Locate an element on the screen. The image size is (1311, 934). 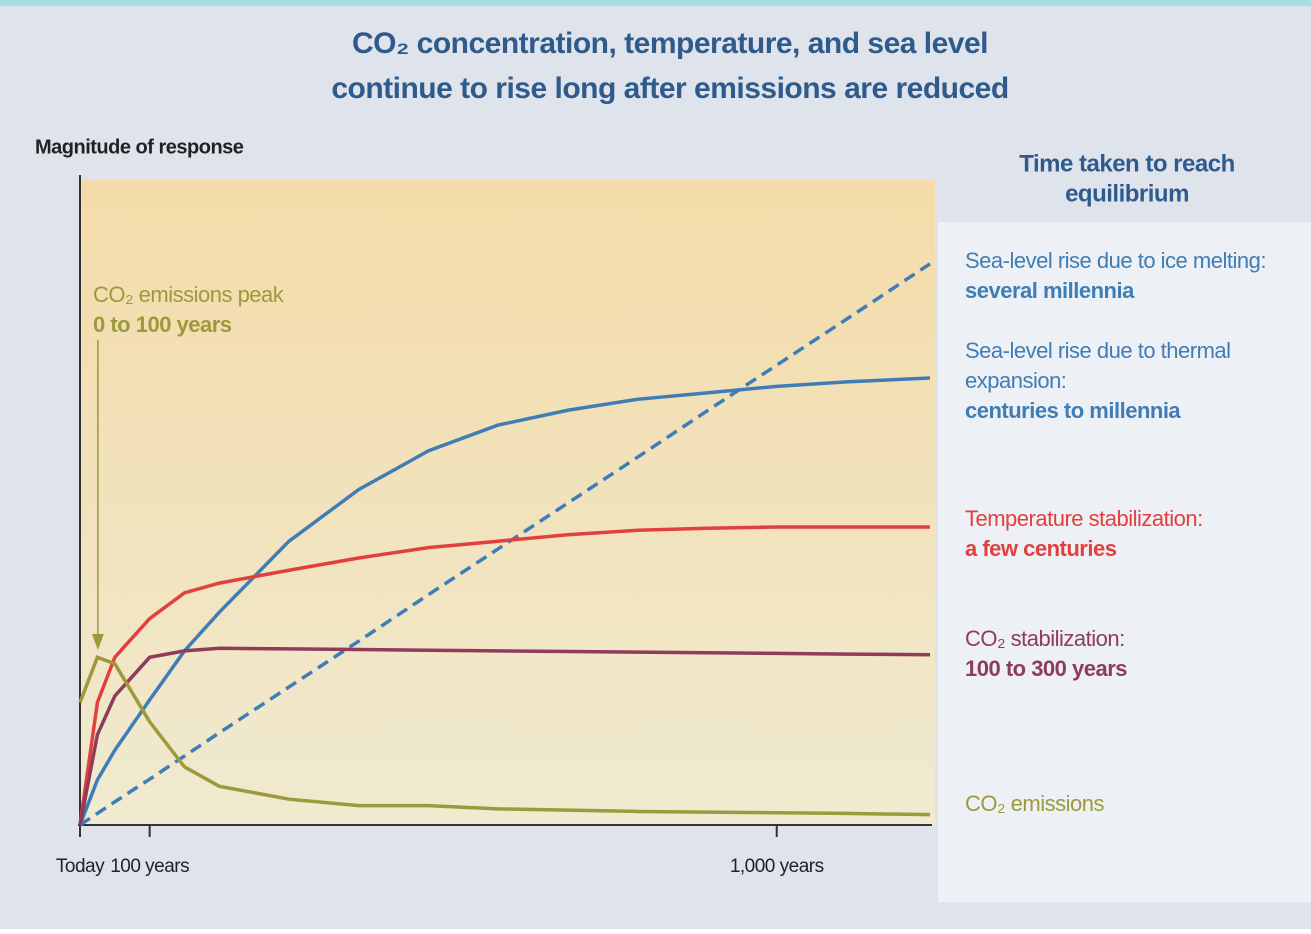
legend-duration: a few centuries is located at coordinates (1041, 548).